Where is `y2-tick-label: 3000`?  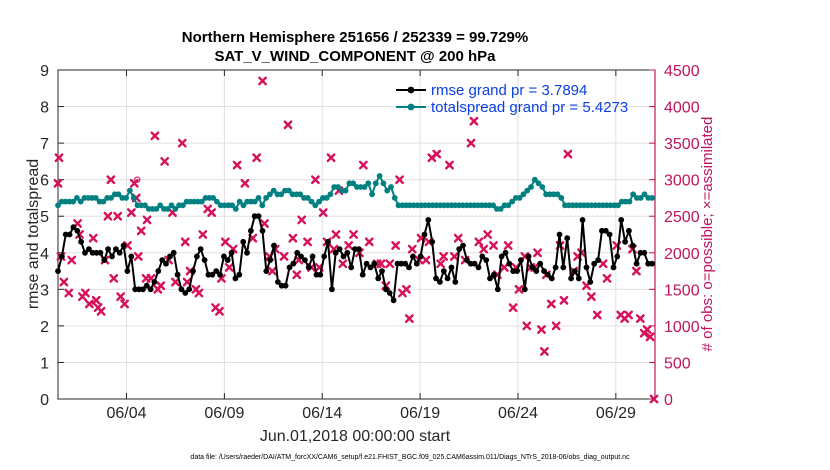 y2-tick-label: 3000 is located at coordinates (682, 181).